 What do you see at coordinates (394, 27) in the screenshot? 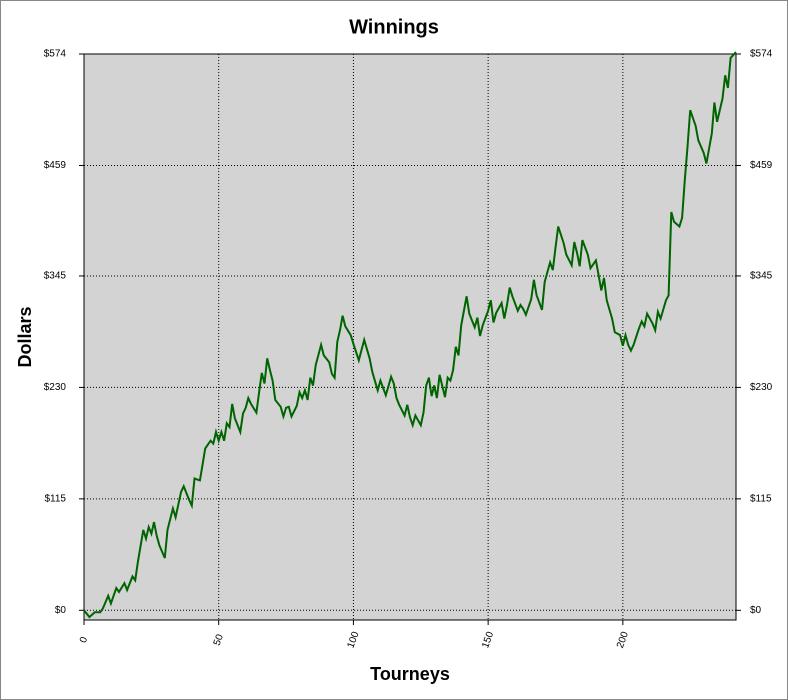
I see `chart-title: Winnings` at bounding box center [394, 27].